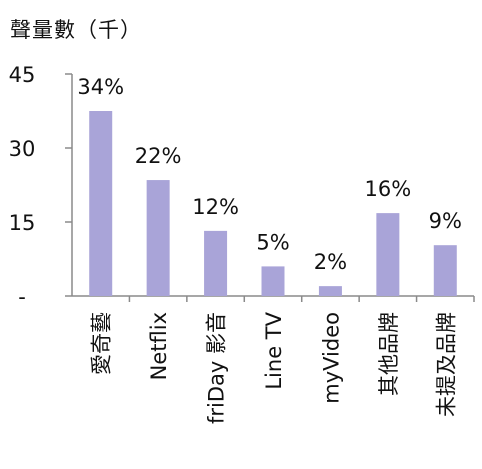  I want to click on y-tick-label: -, so click(22, 297).